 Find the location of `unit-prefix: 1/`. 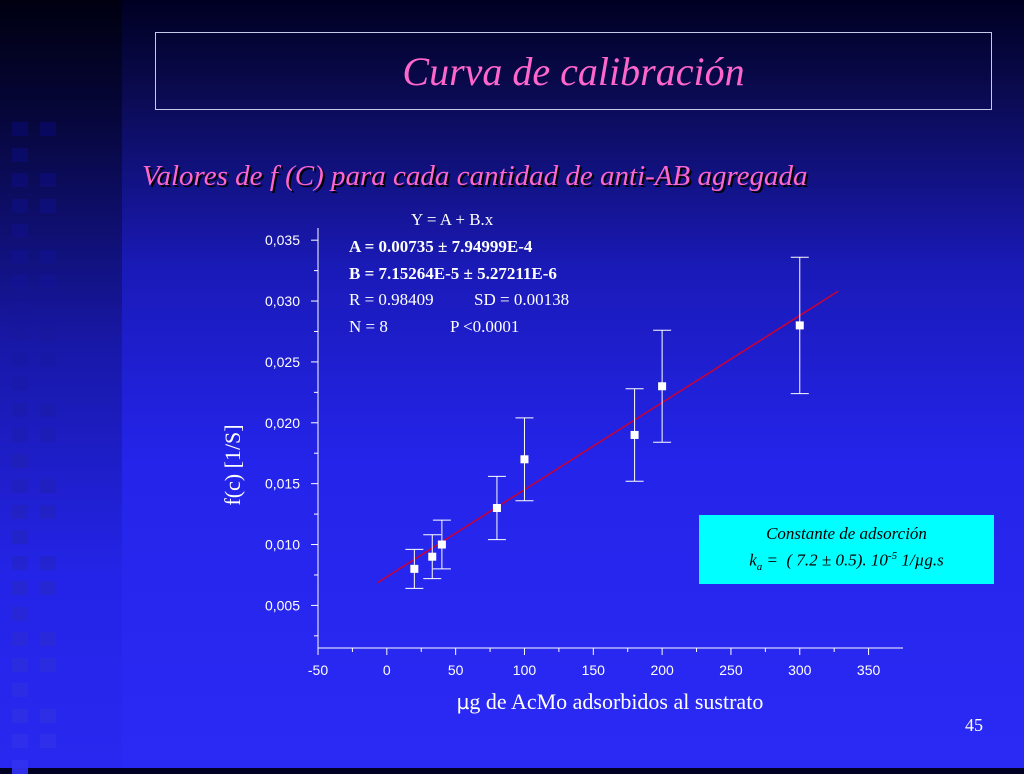

unit-prefix: 1/ is located at coordinates (908, 560).